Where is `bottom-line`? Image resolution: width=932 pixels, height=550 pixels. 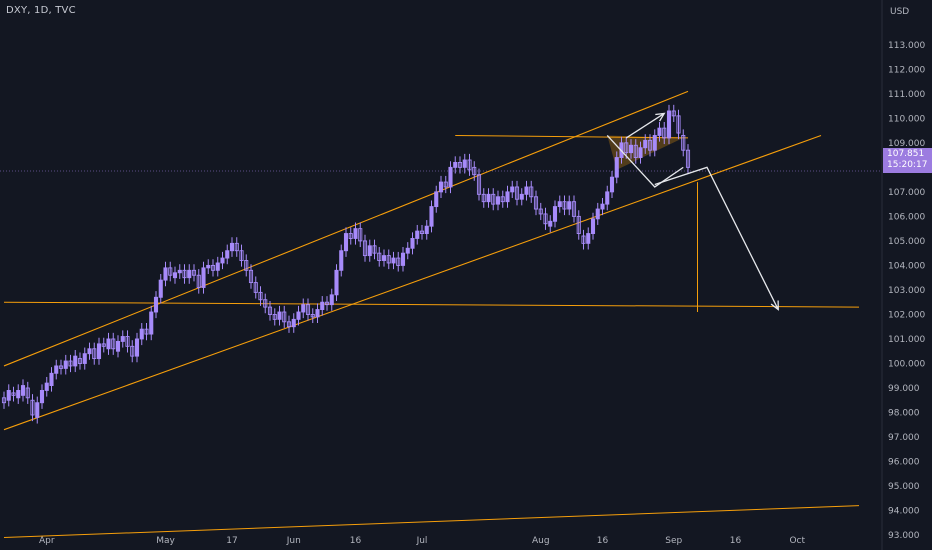 bottom-line is located at coordinates (431, 522).